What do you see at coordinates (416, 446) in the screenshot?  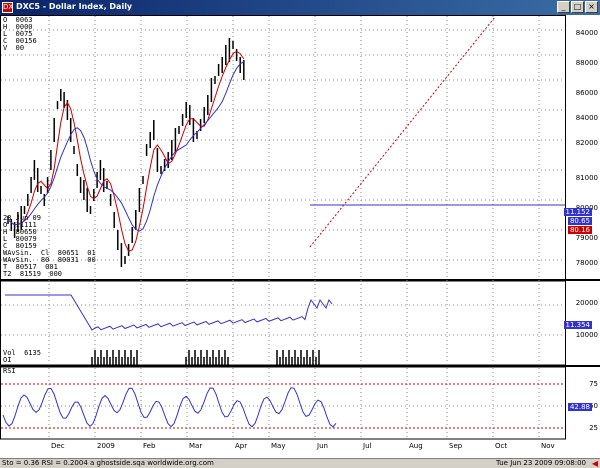 I see `time-axis-label: Aug` at bounding box center [416, 446].